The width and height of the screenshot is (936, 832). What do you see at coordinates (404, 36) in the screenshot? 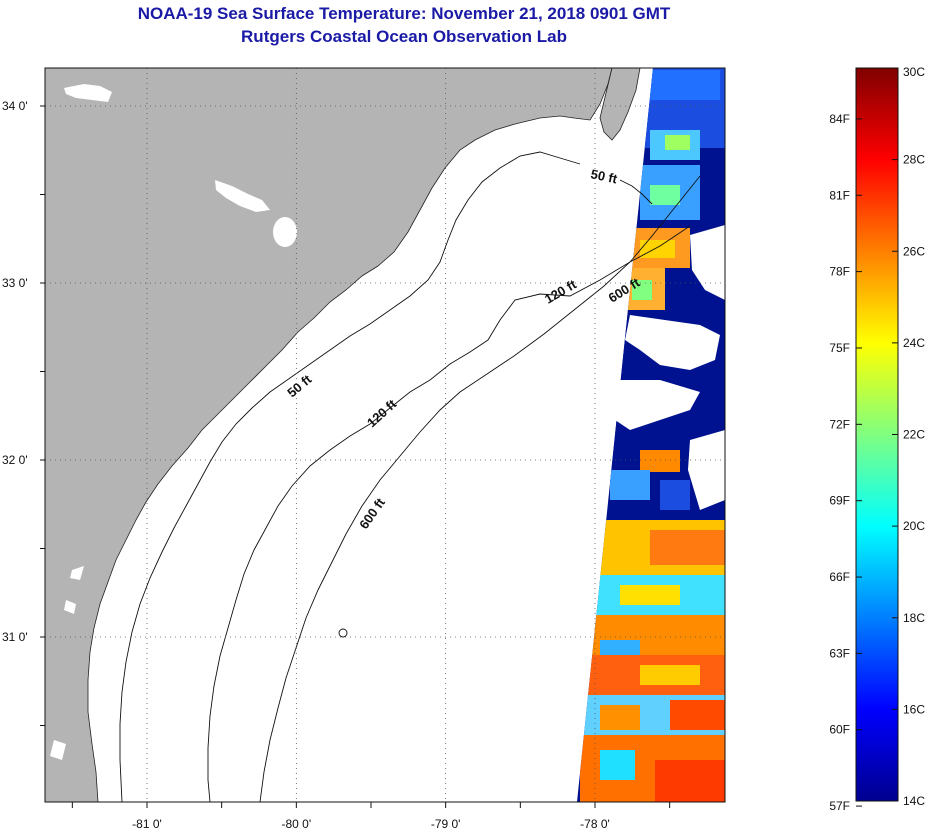
I see `map-subtitle: Rutgers Coastal Ocean Observation Lab` at bounding box center [404, 36].